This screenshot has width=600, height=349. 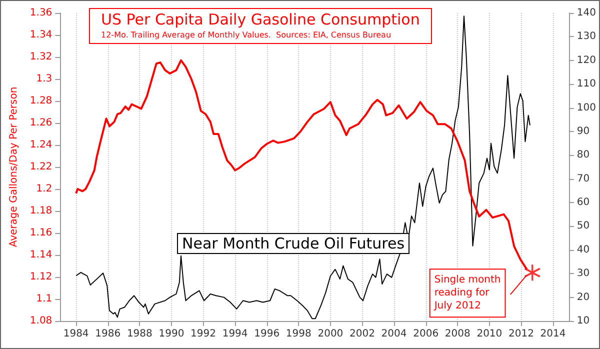 What do you see at coordinates (41, 35) in the screenshot?
I see `y-tick-label: 1.34` at bounding box center [41, 35].